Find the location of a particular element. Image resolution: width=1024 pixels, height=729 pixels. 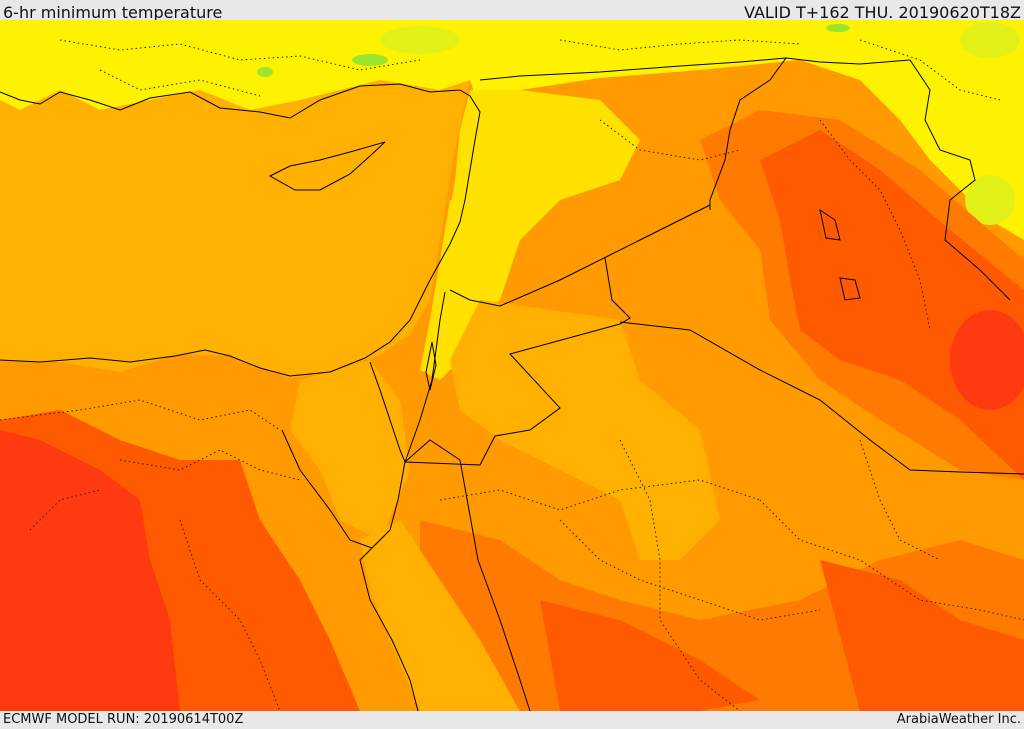

valid-time-label: VALID T+162 THU. 20190620T18Z is located at coordinates (882, 12).